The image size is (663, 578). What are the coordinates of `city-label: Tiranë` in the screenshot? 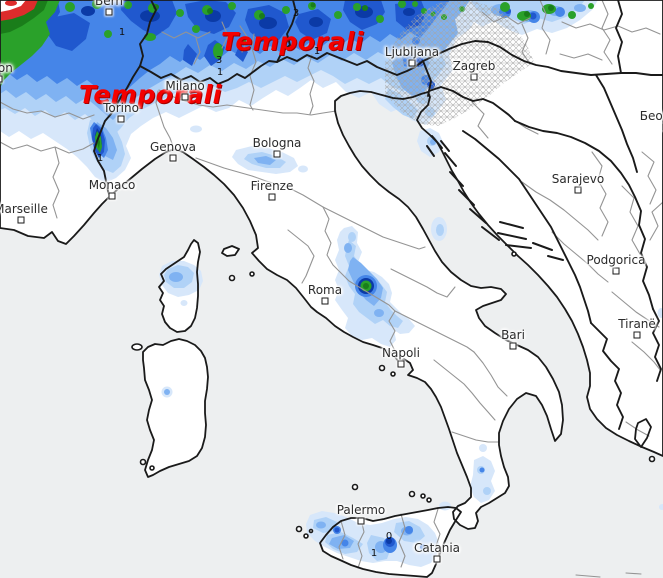 It's located at (637, 324).